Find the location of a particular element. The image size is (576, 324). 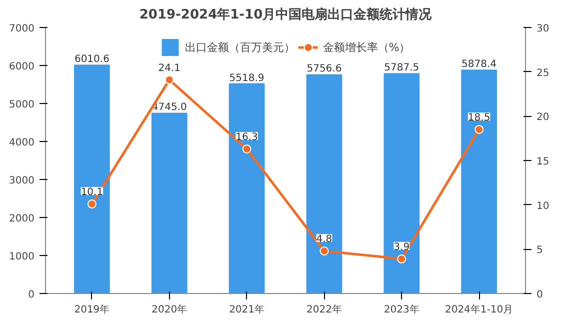

x-tick-label: 2023年 is located at coordinates (402, 310).